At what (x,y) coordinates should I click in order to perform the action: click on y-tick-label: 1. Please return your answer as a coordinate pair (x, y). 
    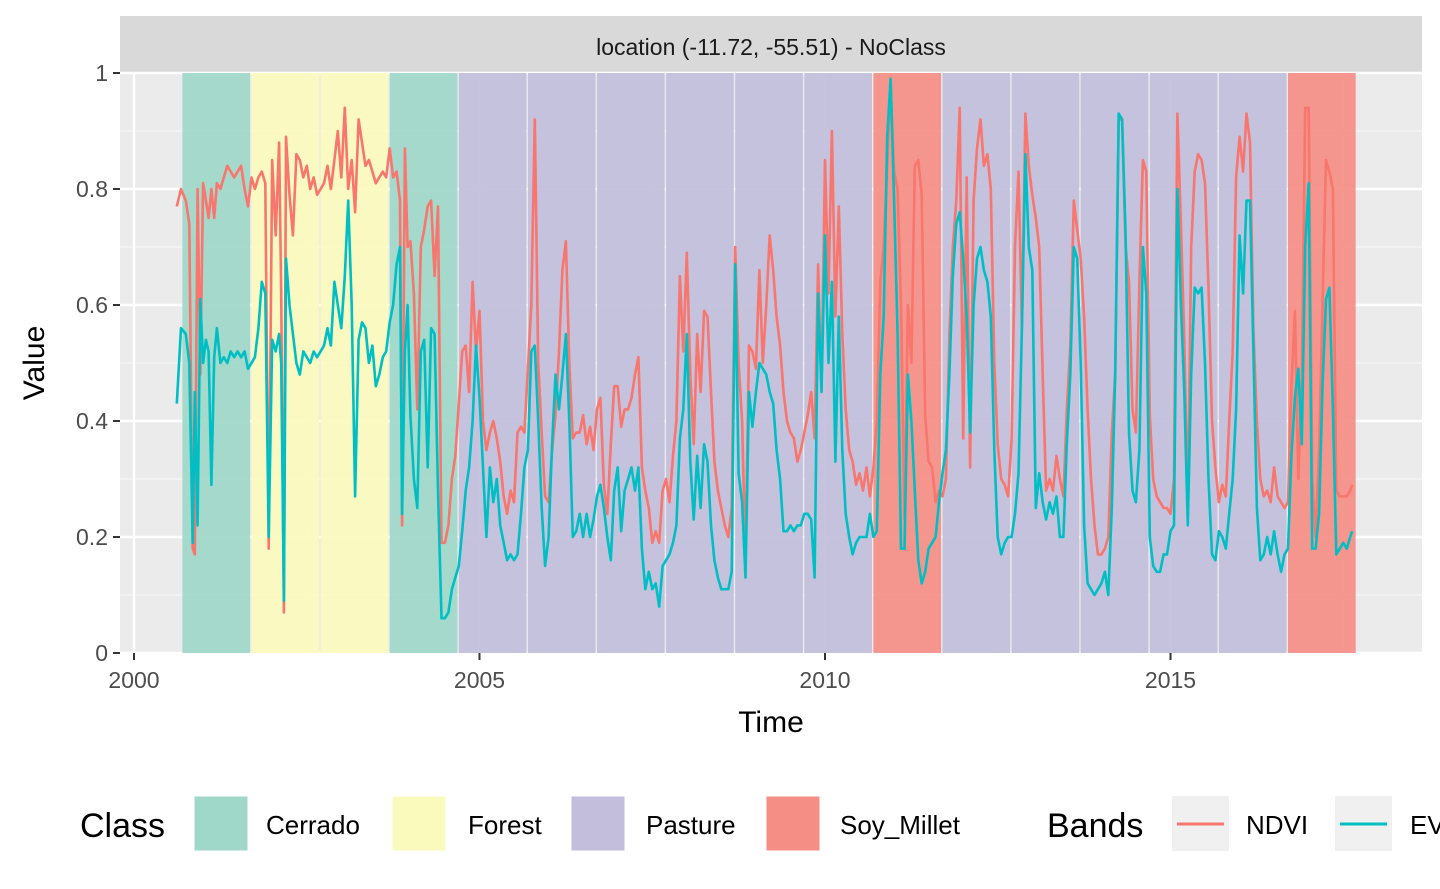
    Looking at the image, I should click on (101, 73).